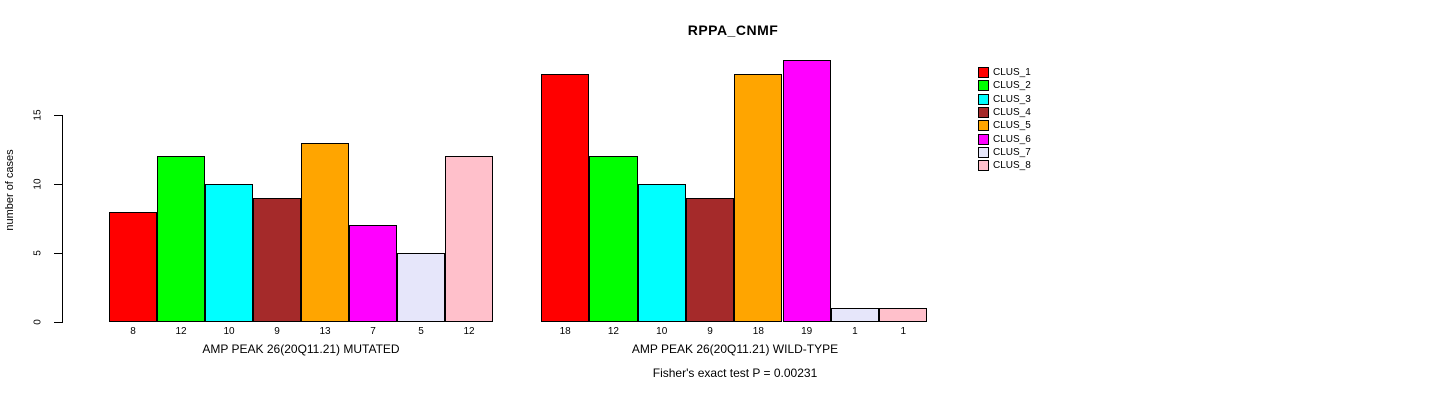 The image size is (1440, 400). I want to click on y-axis-title: number of cases, so click(10, 190).